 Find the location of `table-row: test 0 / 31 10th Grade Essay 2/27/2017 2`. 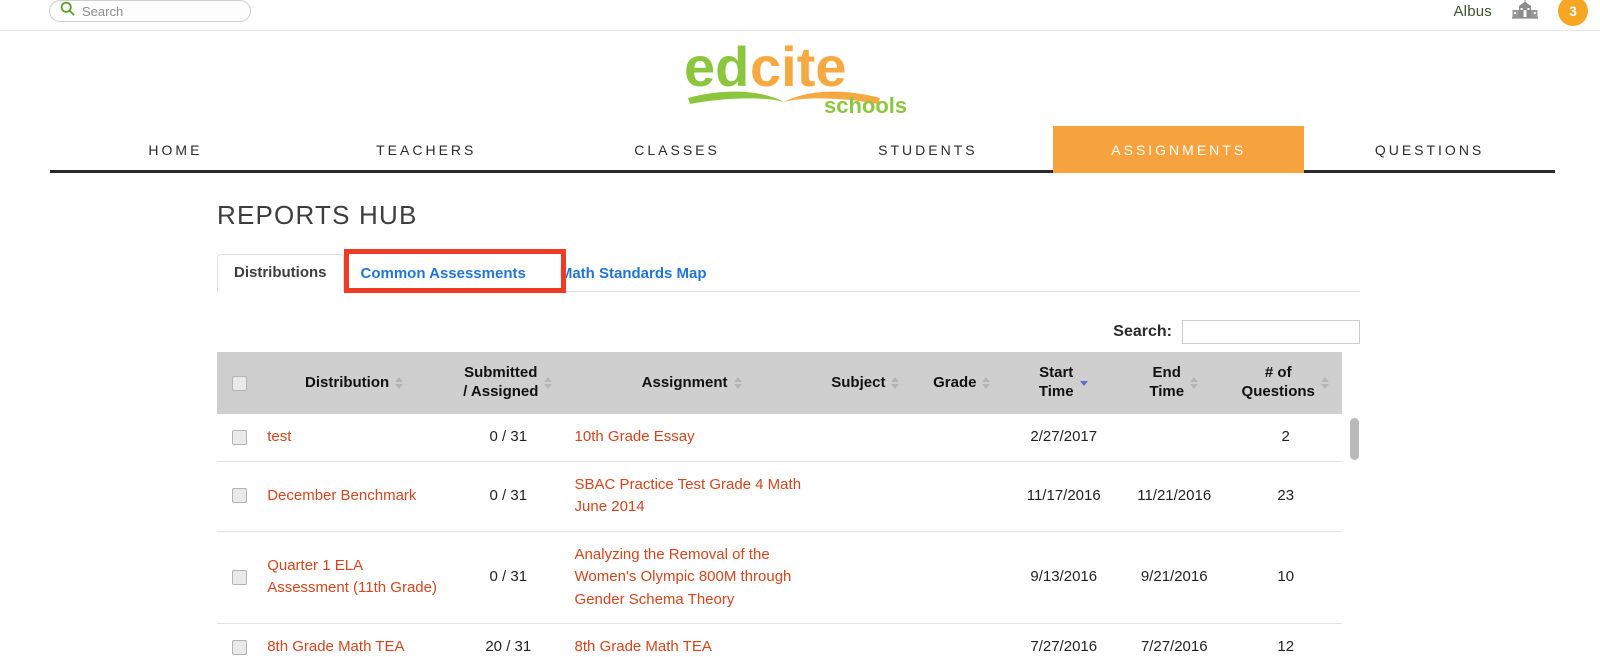

table-row: test 0 / 31 10th Grade Essay 2/27/2017 2 is located at coordinates (779, 438).